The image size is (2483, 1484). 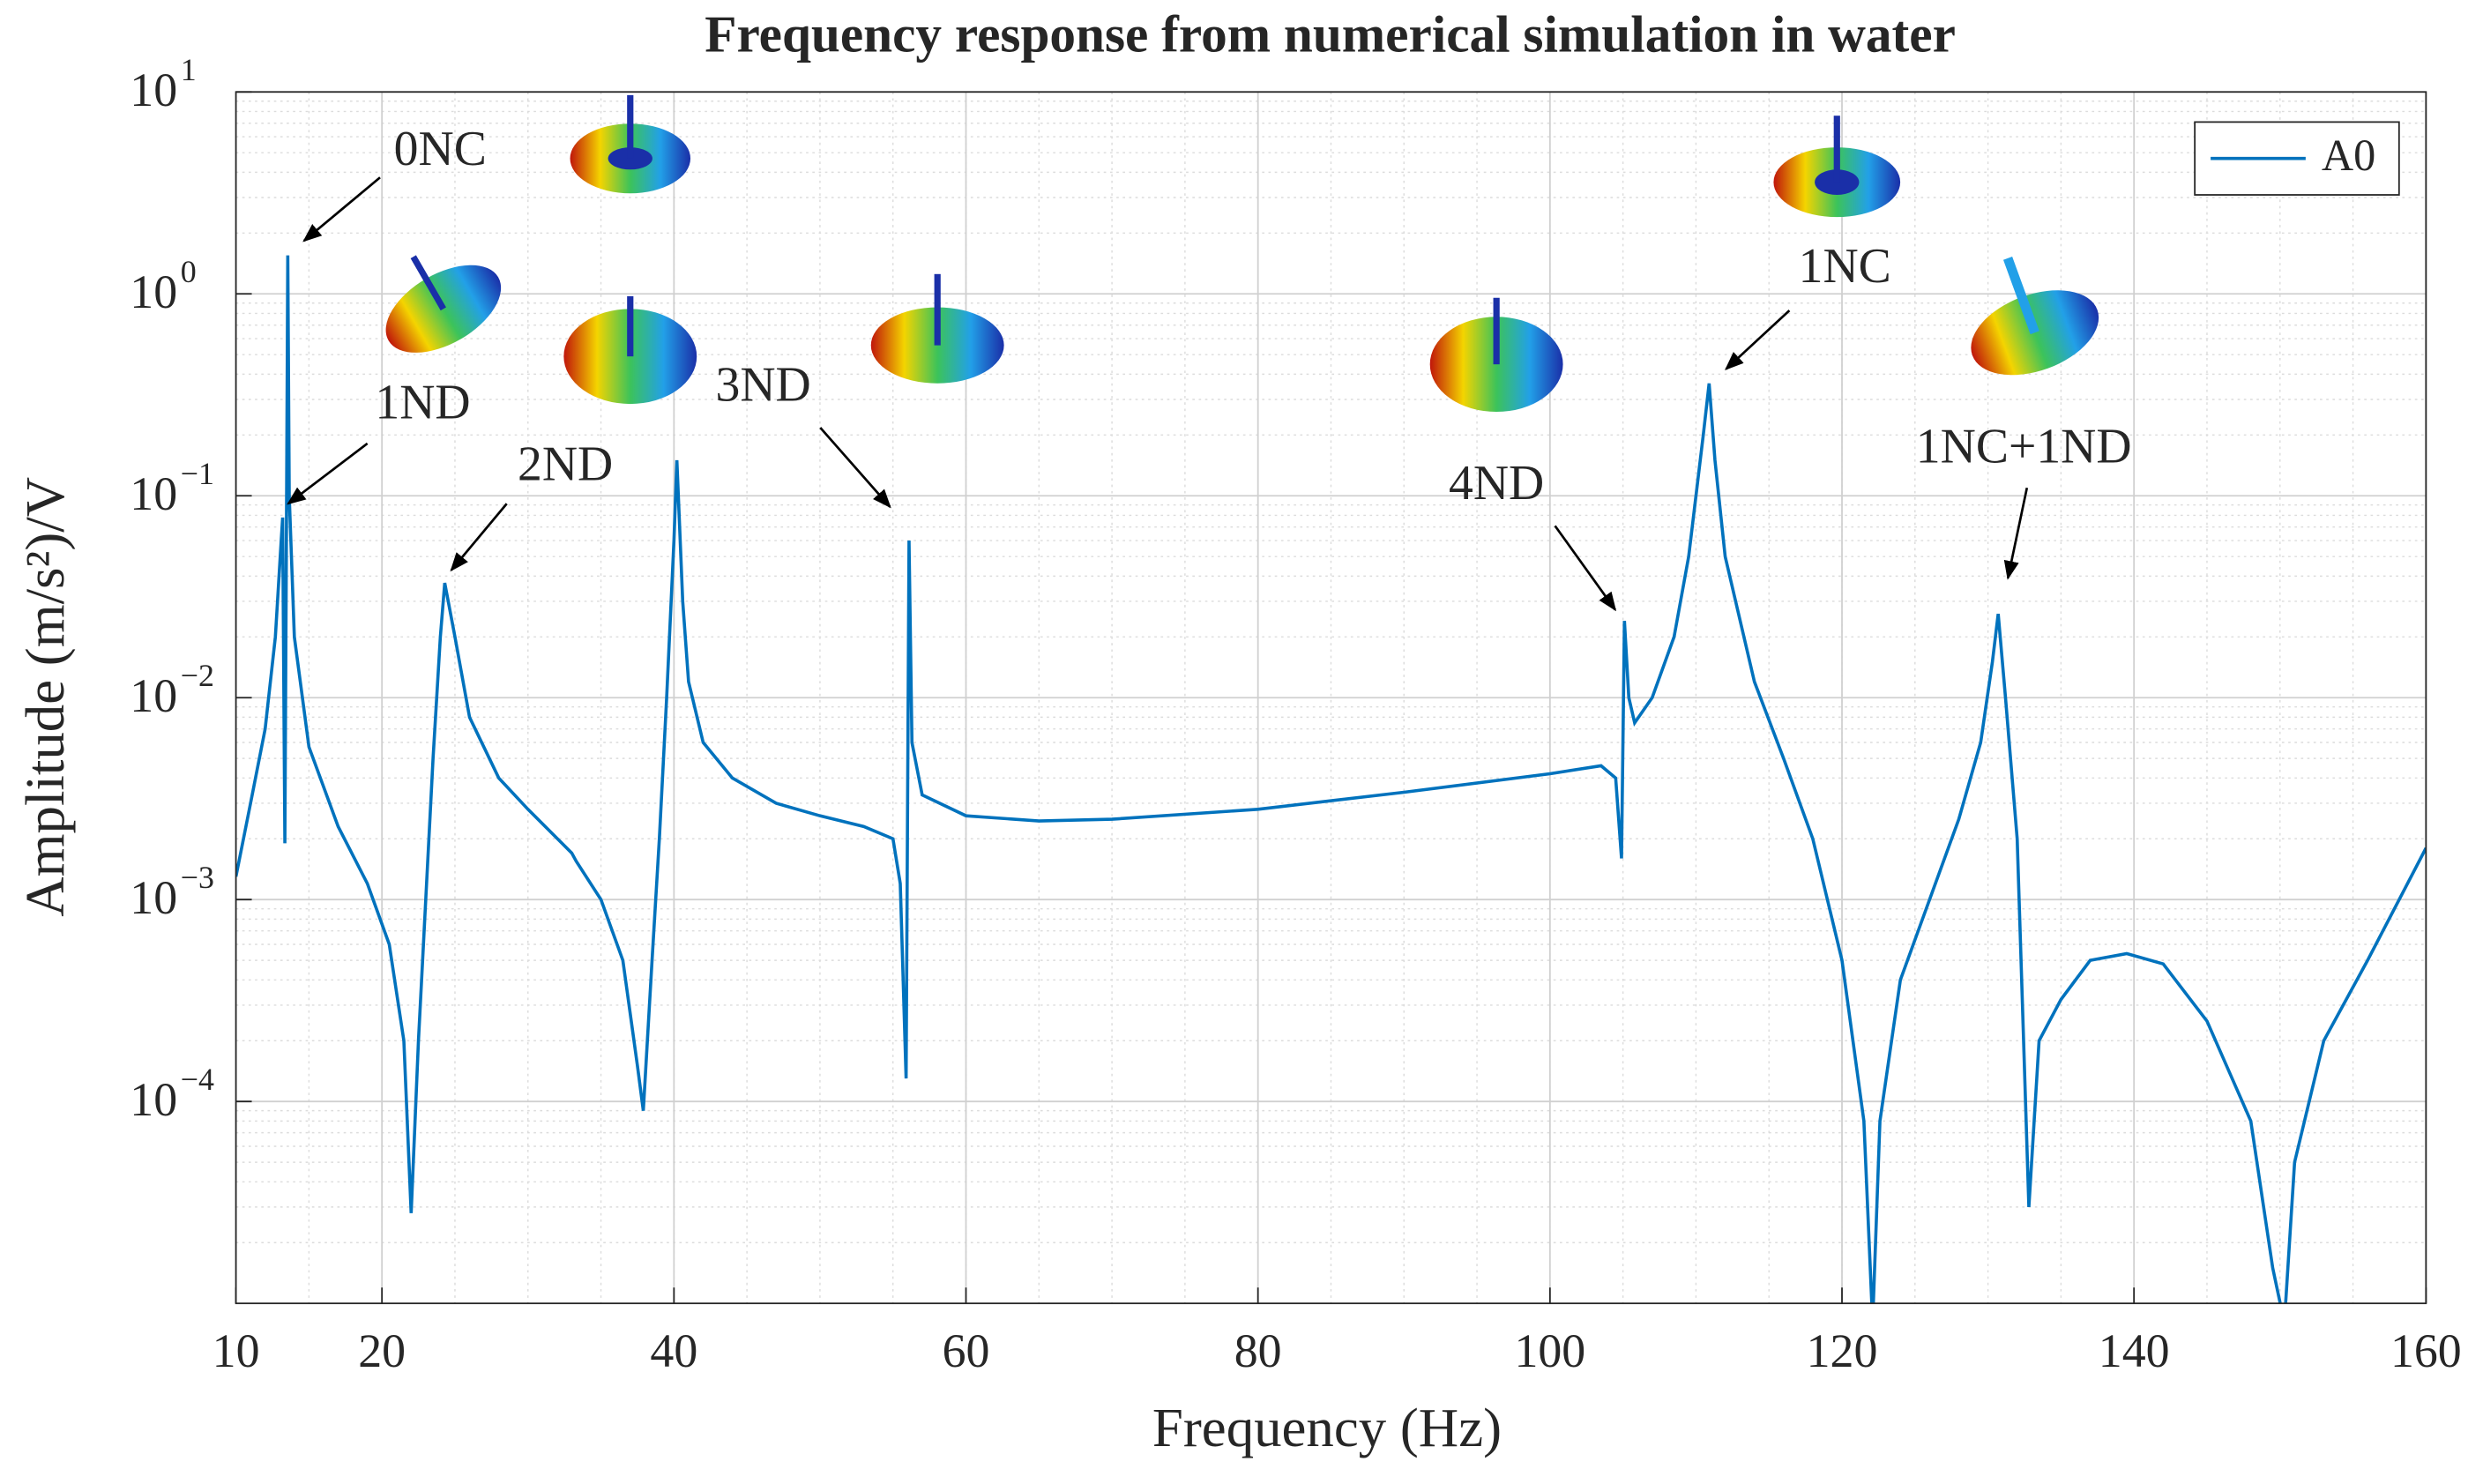 I want to click on y-tick-exponent: −2, so click(x=197, y=676).